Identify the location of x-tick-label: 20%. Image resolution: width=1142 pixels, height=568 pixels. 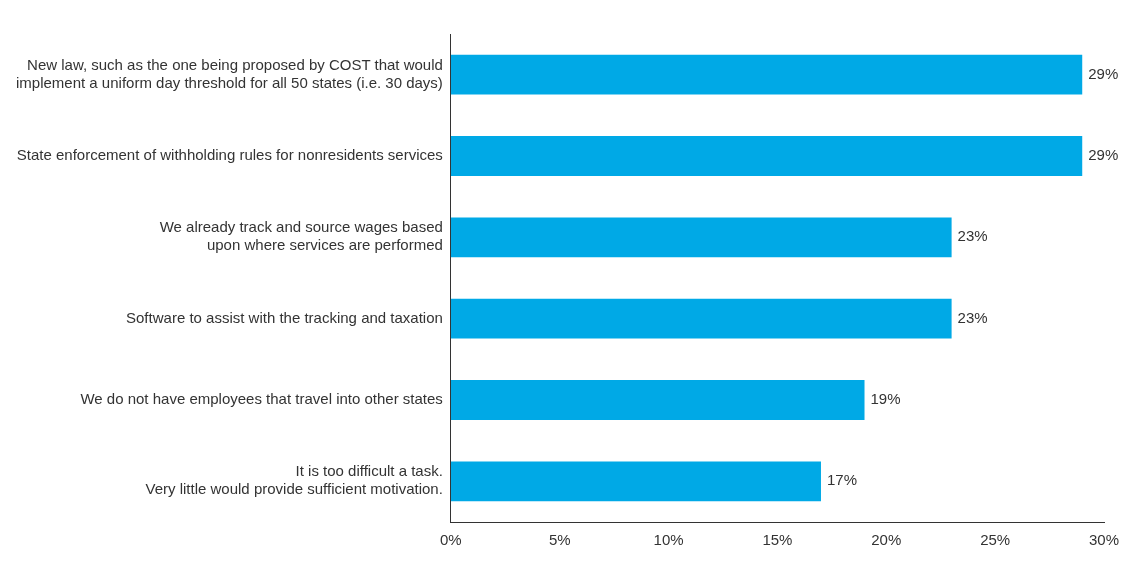
(886, 540).